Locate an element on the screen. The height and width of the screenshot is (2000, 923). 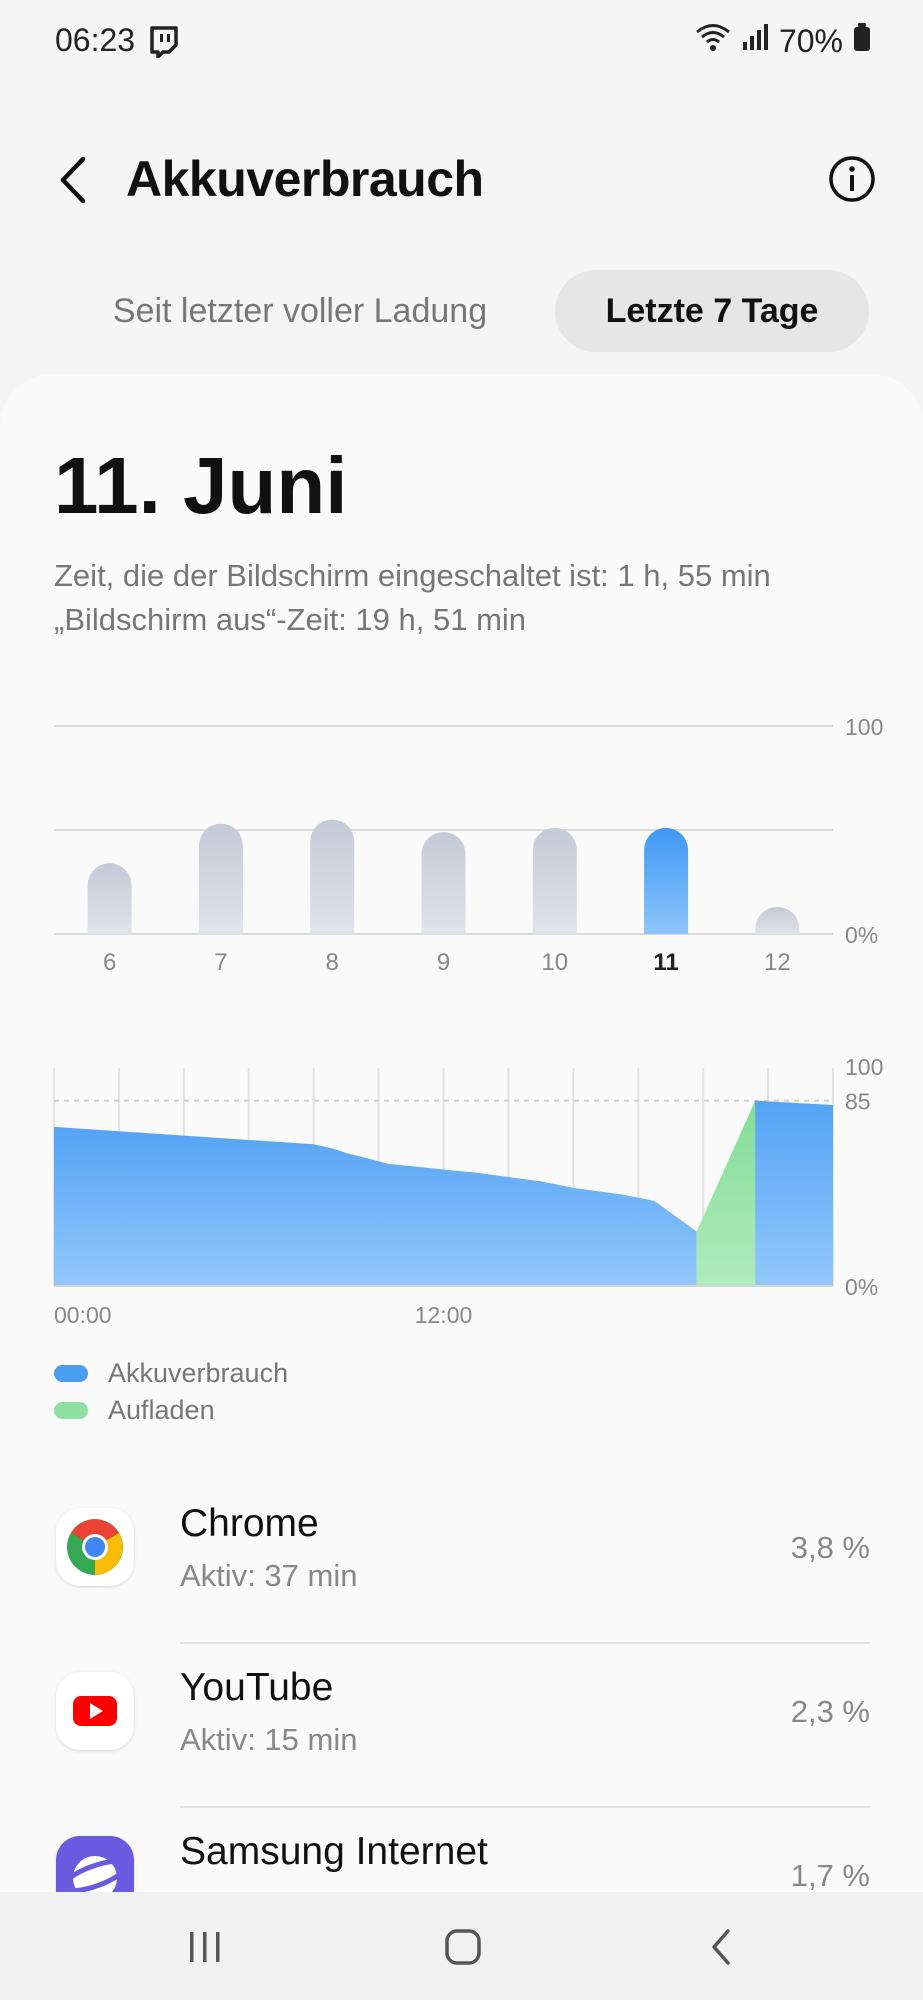
bar-x-tick-label: 9 is located at coordinates (443, 962).